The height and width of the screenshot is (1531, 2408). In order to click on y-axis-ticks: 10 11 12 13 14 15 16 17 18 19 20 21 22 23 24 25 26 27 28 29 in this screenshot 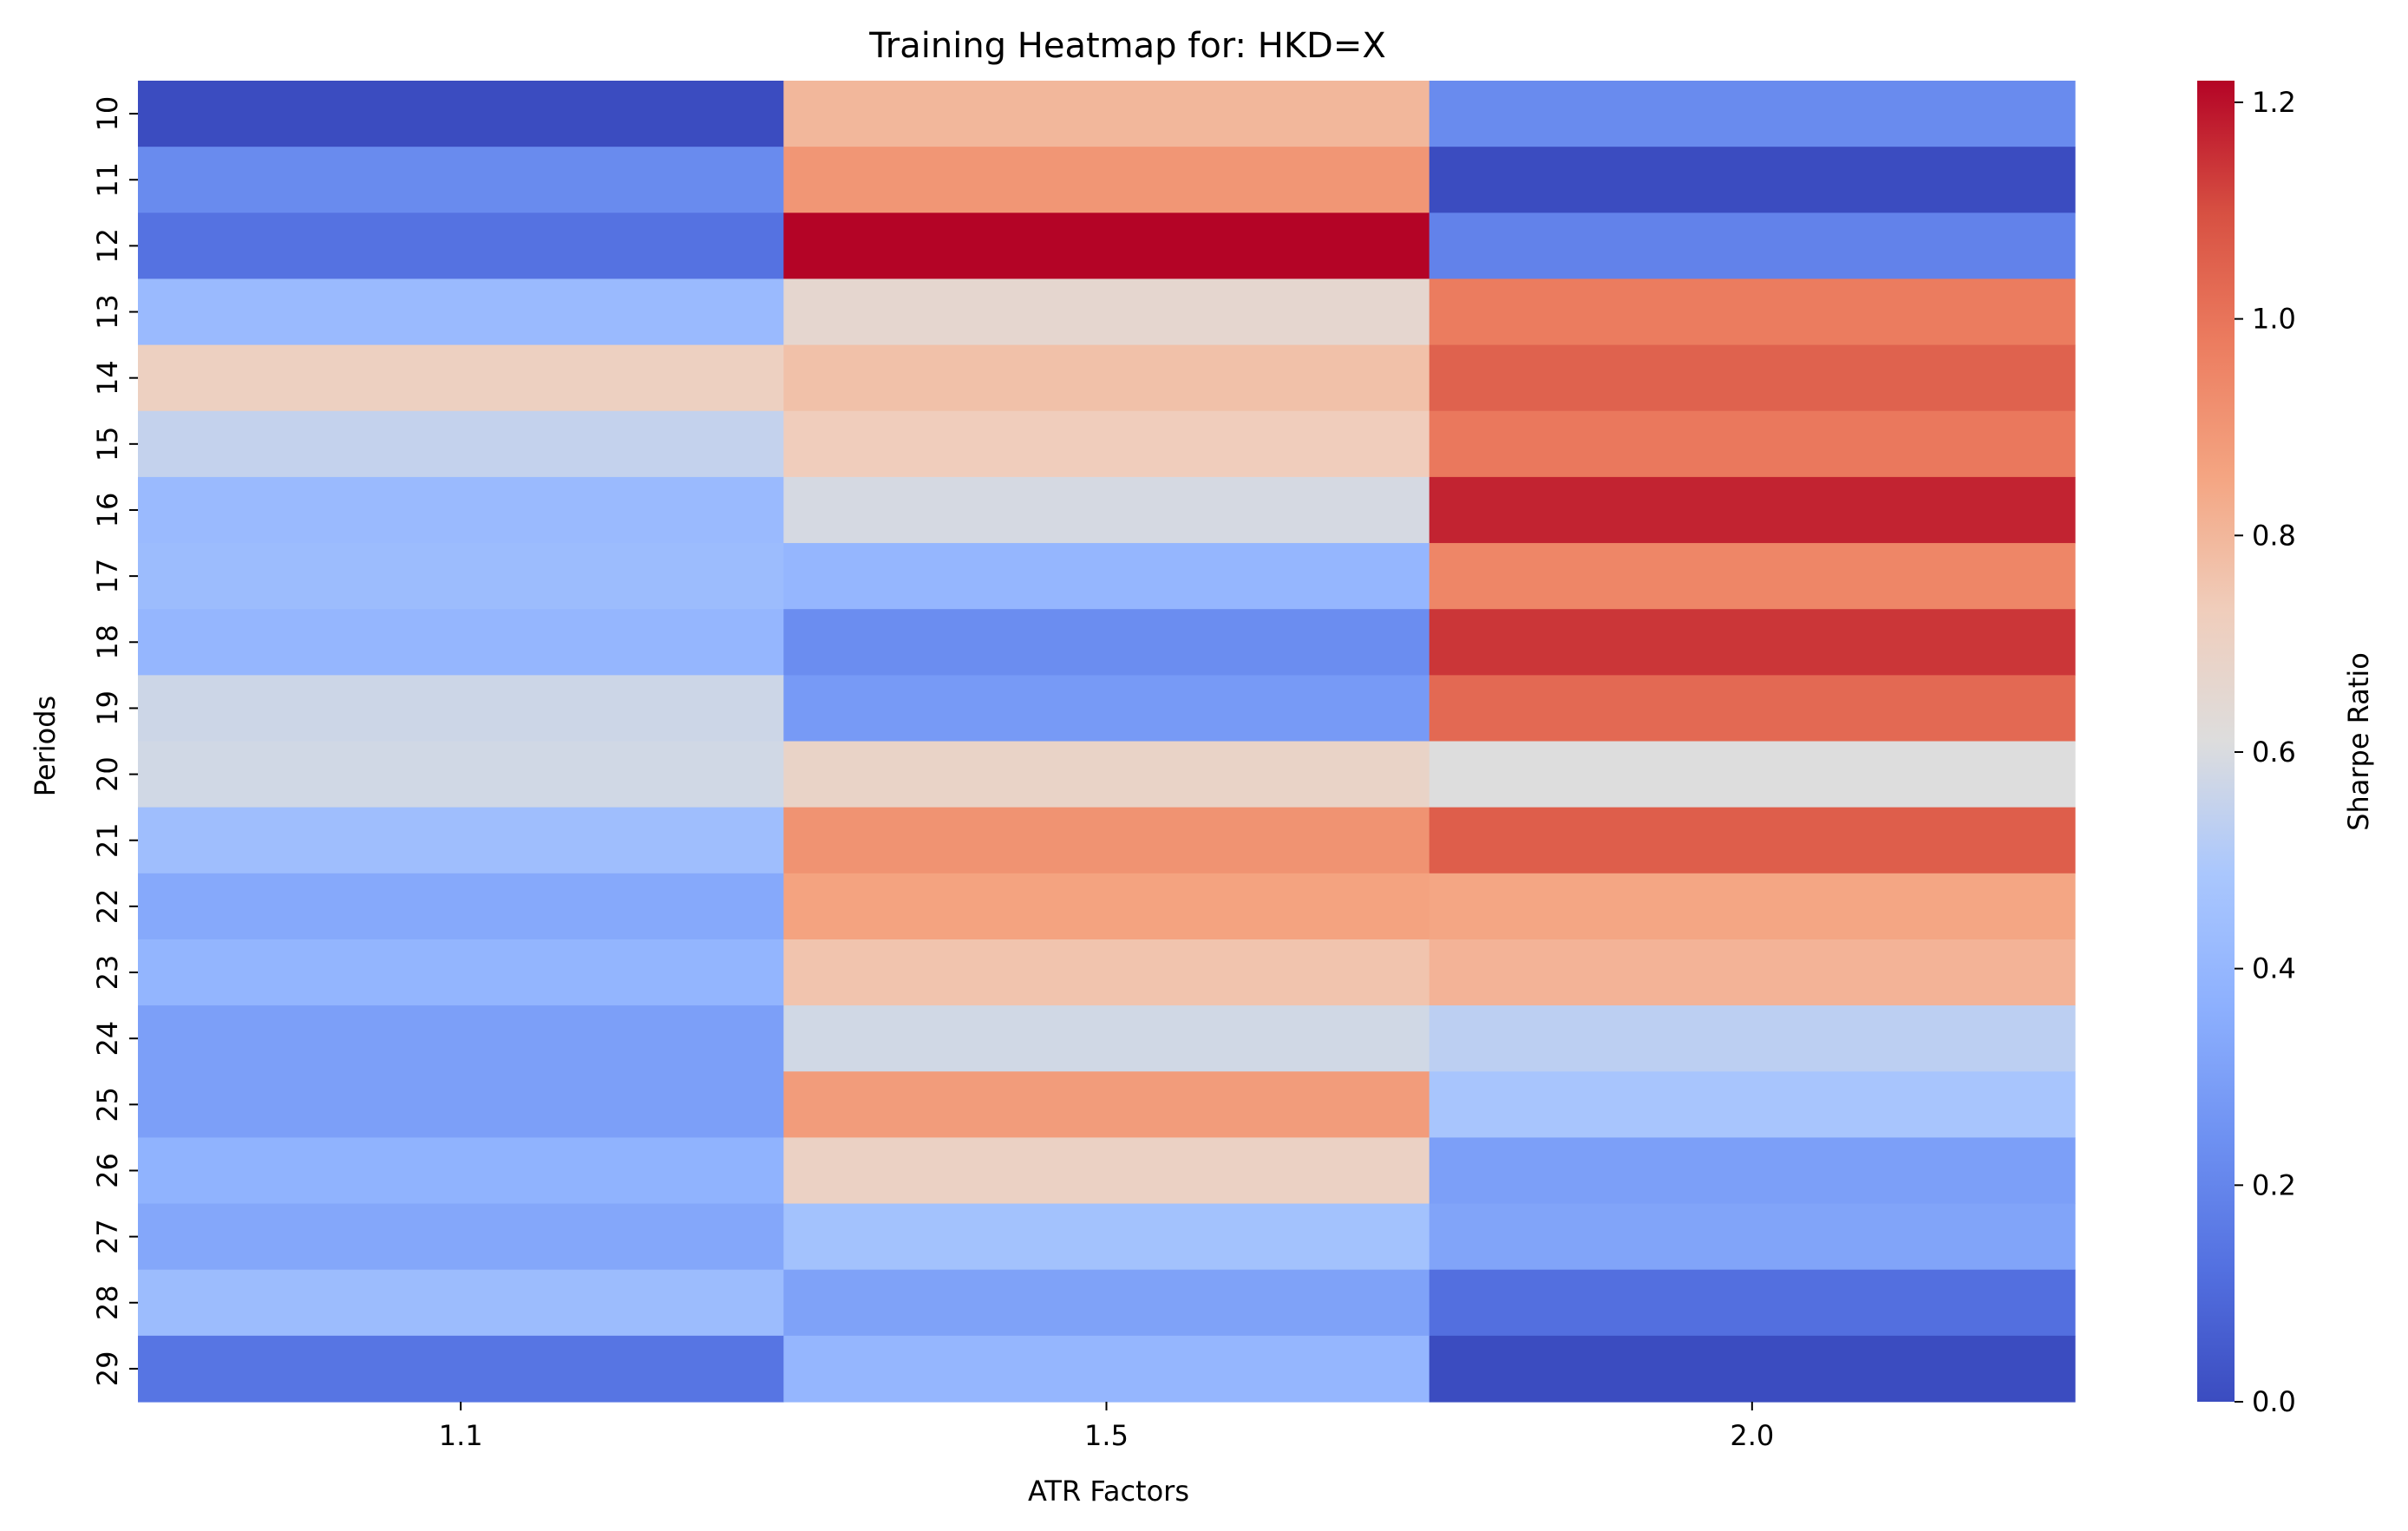, I will do `click(114, 741)`.